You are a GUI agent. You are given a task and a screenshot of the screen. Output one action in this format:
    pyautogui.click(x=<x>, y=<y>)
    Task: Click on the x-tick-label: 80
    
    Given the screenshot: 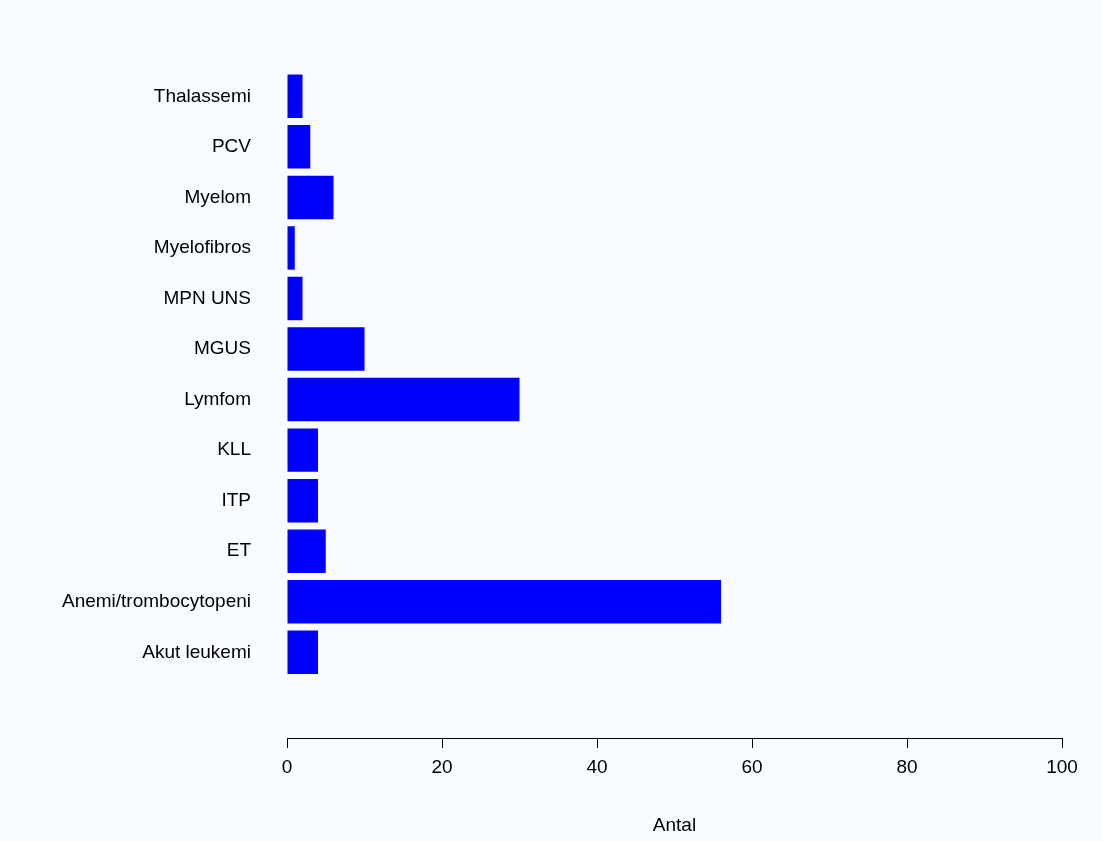 What is the action you would take?
    pyautogui.click(x=907, y=766)
    